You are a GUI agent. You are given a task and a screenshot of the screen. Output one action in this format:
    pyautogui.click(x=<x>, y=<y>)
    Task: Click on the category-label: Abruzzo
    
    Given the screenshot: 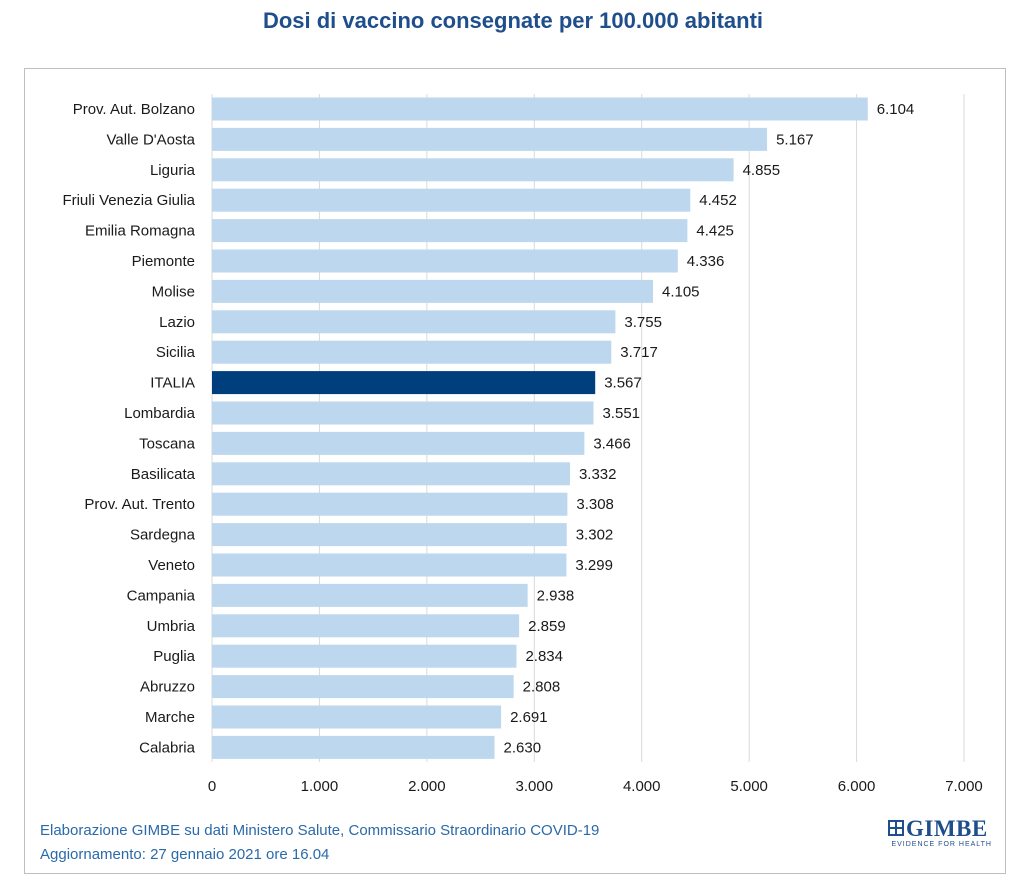 What is the action you would take?
    pyautogui.click(x=167, y=687)
    